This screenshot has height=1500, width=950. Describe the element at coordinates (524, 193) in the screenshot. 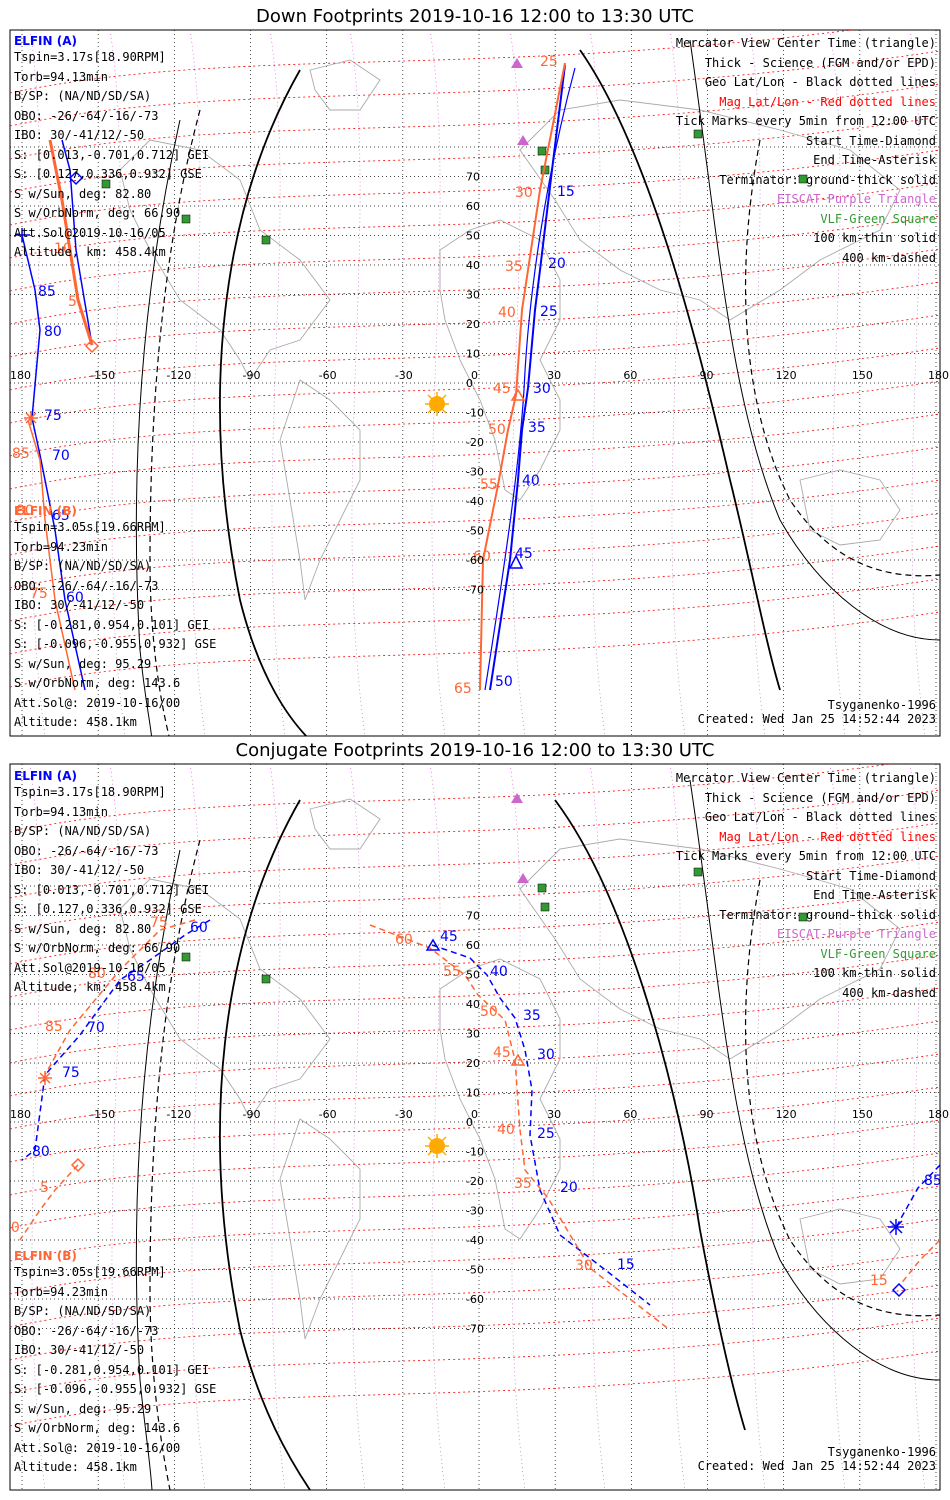

I see `elfin-b-tick-label: 30` at that location.